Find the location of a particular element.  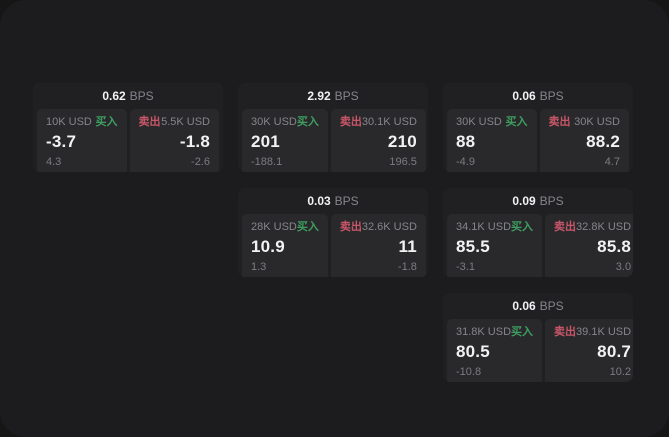

sell-amount: 30K USD is located at coordinates (597, 122).